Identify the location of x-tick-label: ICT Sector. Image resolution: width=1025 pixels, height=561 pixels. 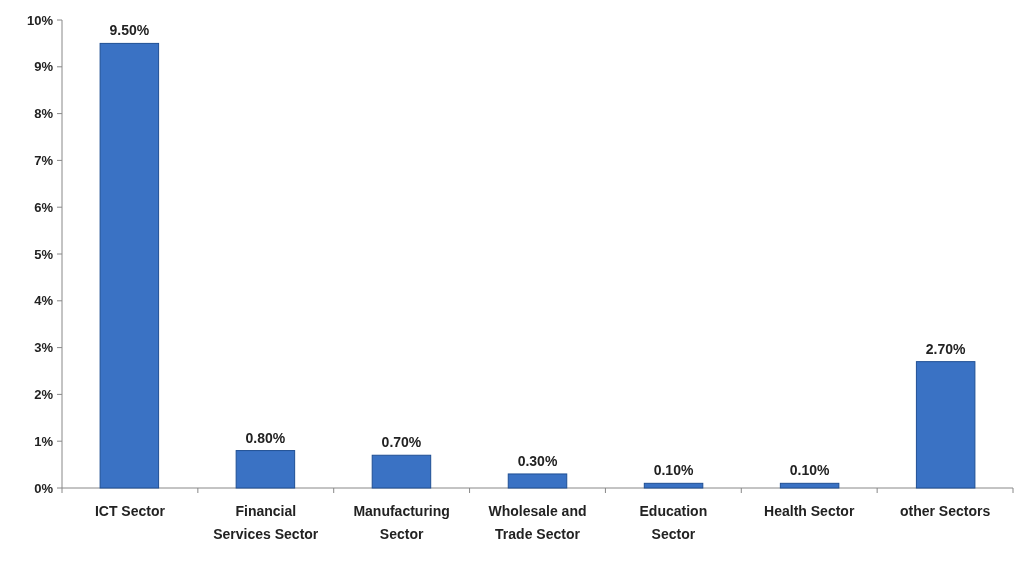
(130, 511).